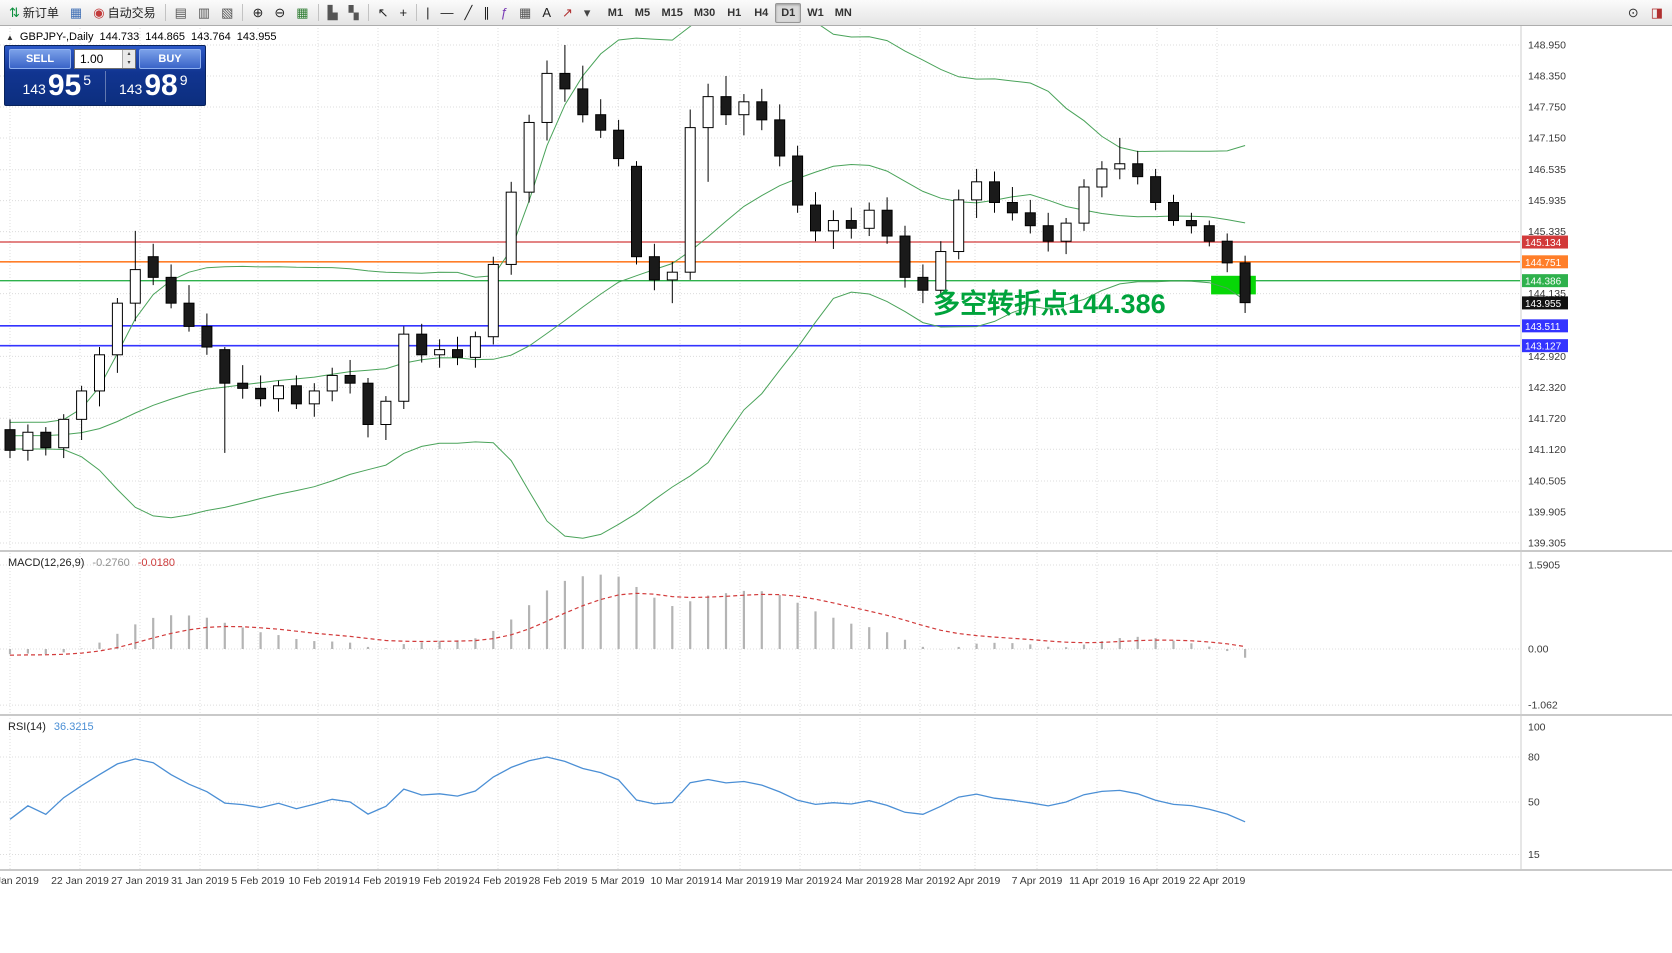  What do you see at coordinates (57, 86) in the screenshot?
I see `sell-price: 143 95 5` at bounding box center [57, 86].